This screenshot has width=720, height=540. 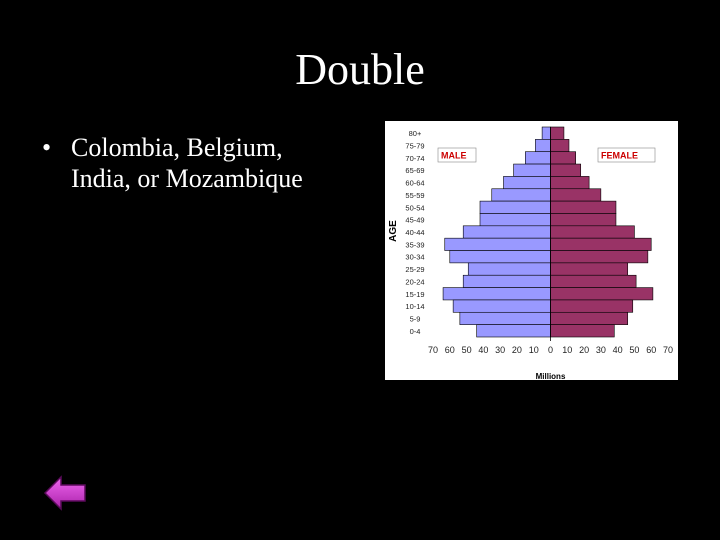 I want to click on age-tick-label: 50-54, so click(x=414, y=207).